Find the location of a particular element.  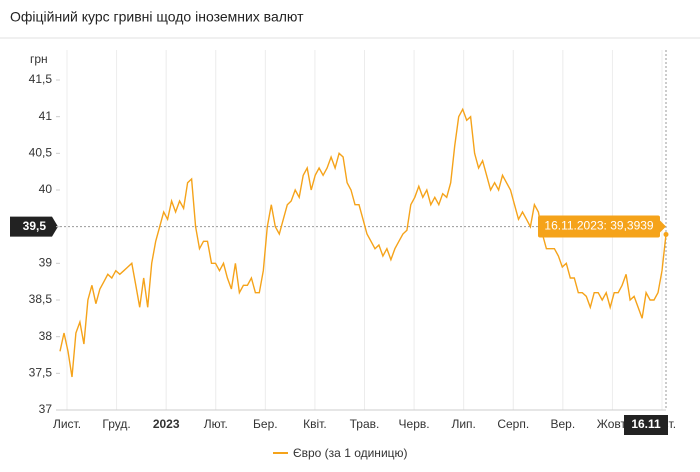

tooltip-text: 16.11.2023: 39,3939 is located at coordinates (599, 226).